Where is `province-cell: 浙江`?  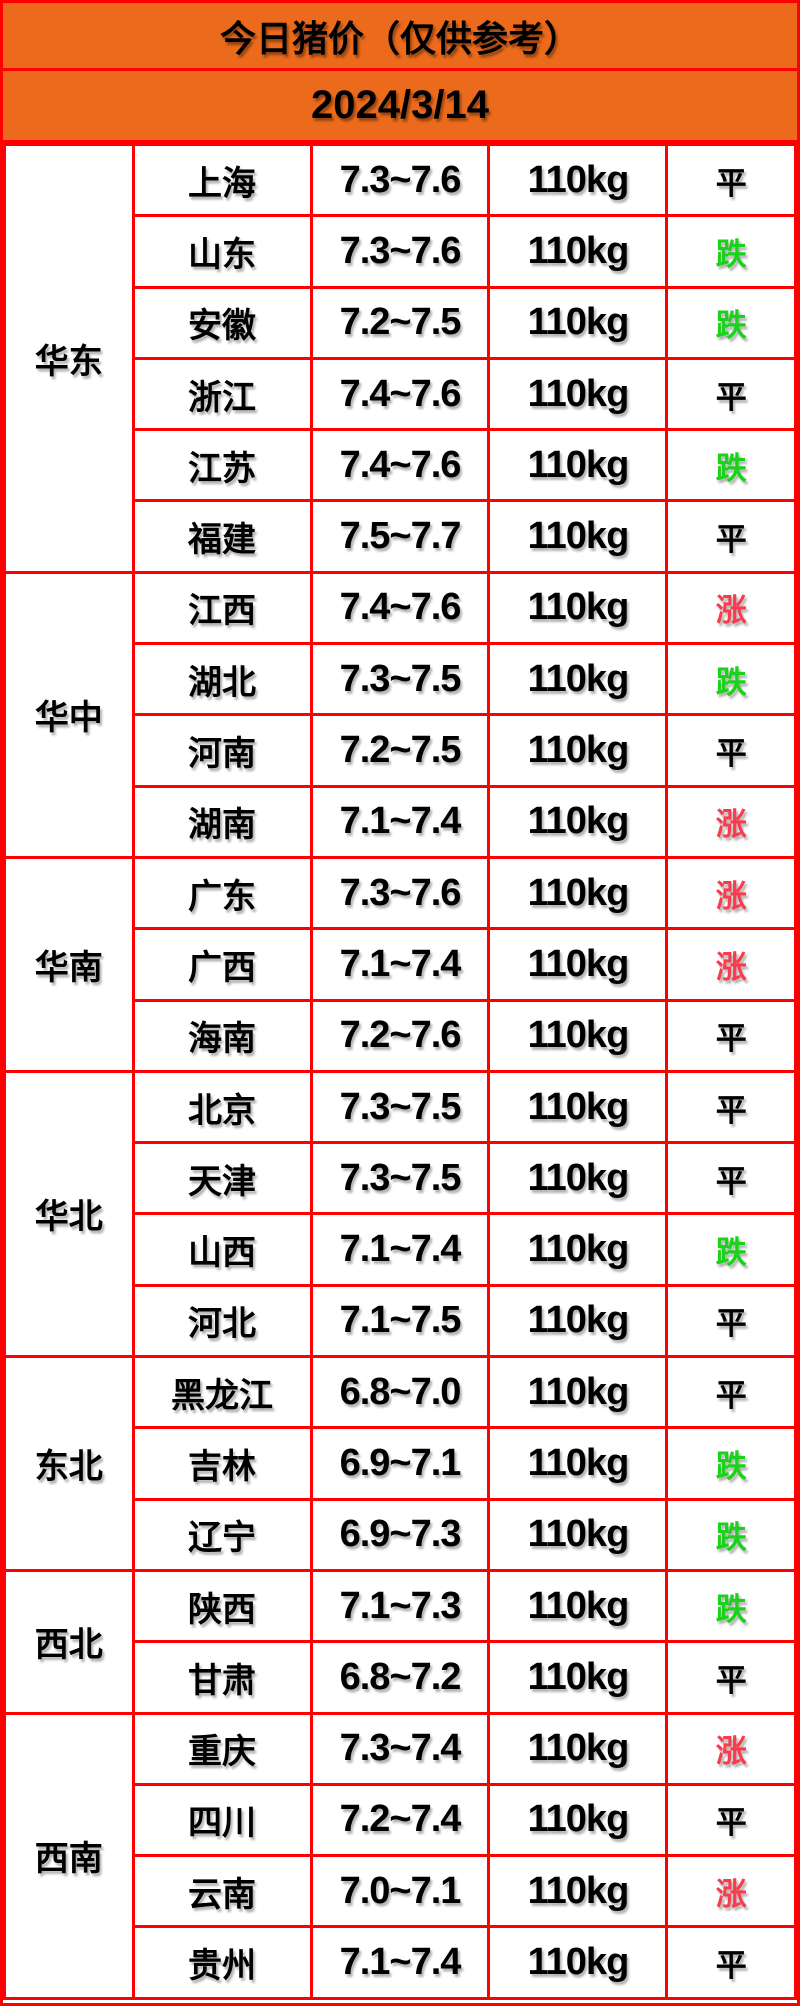
province-cell: 浙江 is located at coordinates (222, 394).